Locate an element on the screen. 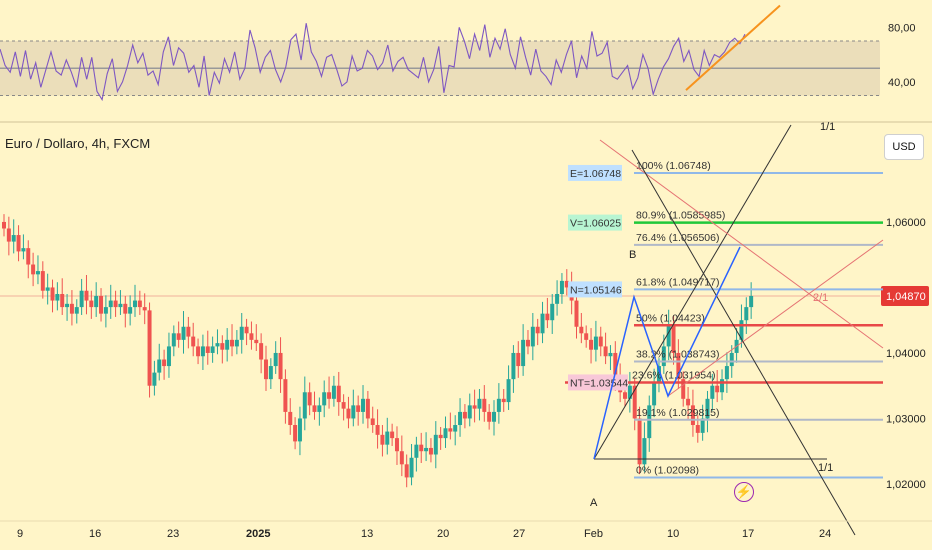 Image resolution: width=932 pixels, height=550 pixels. fib-80-label: 80.9% (1.0585985) is located at coordinates (680, 216).